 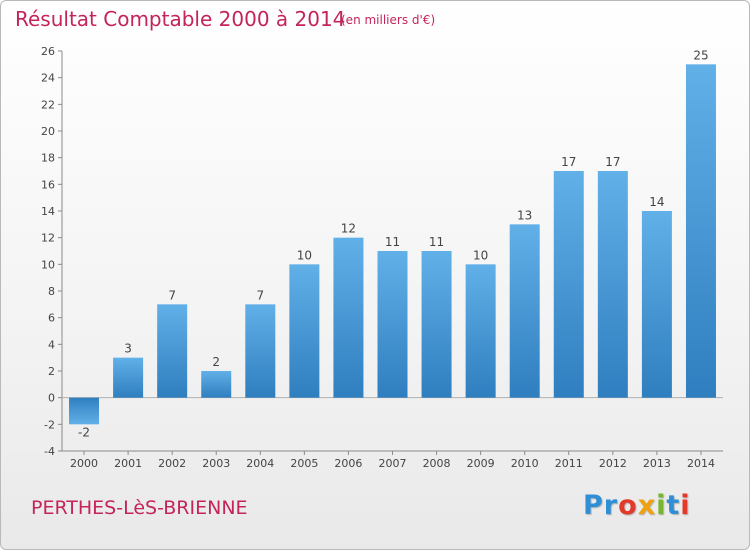 I want to click on x-tick-label: 2007, so click(x=393, y=463).